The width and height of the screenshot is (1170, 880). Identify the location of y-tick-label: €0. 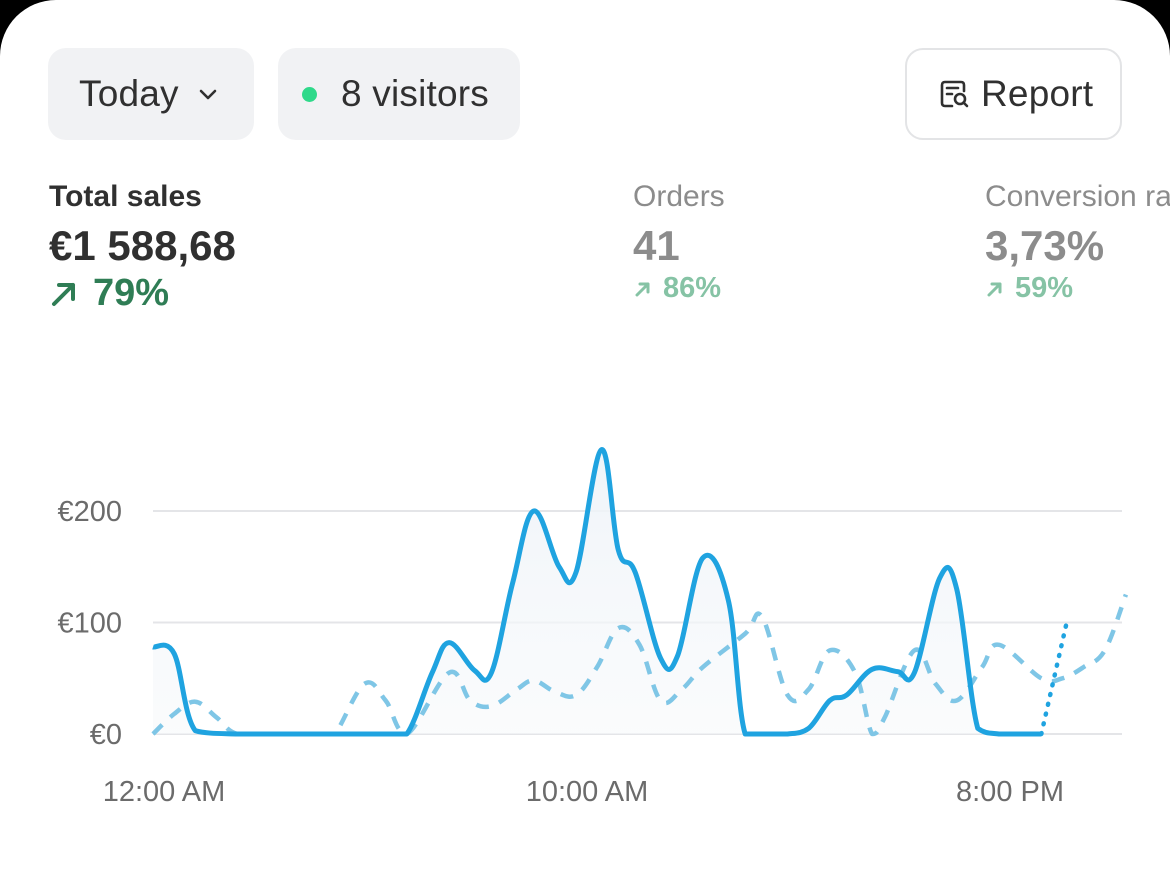
(106, 735).